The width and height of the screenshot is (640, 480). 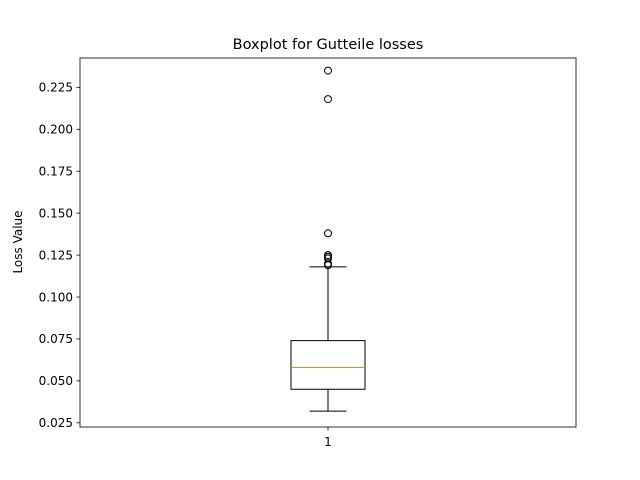 What do you see at coordinates (328, 365) in the screenshot?
I see `box-iqr` at bounding box center [328, 365].